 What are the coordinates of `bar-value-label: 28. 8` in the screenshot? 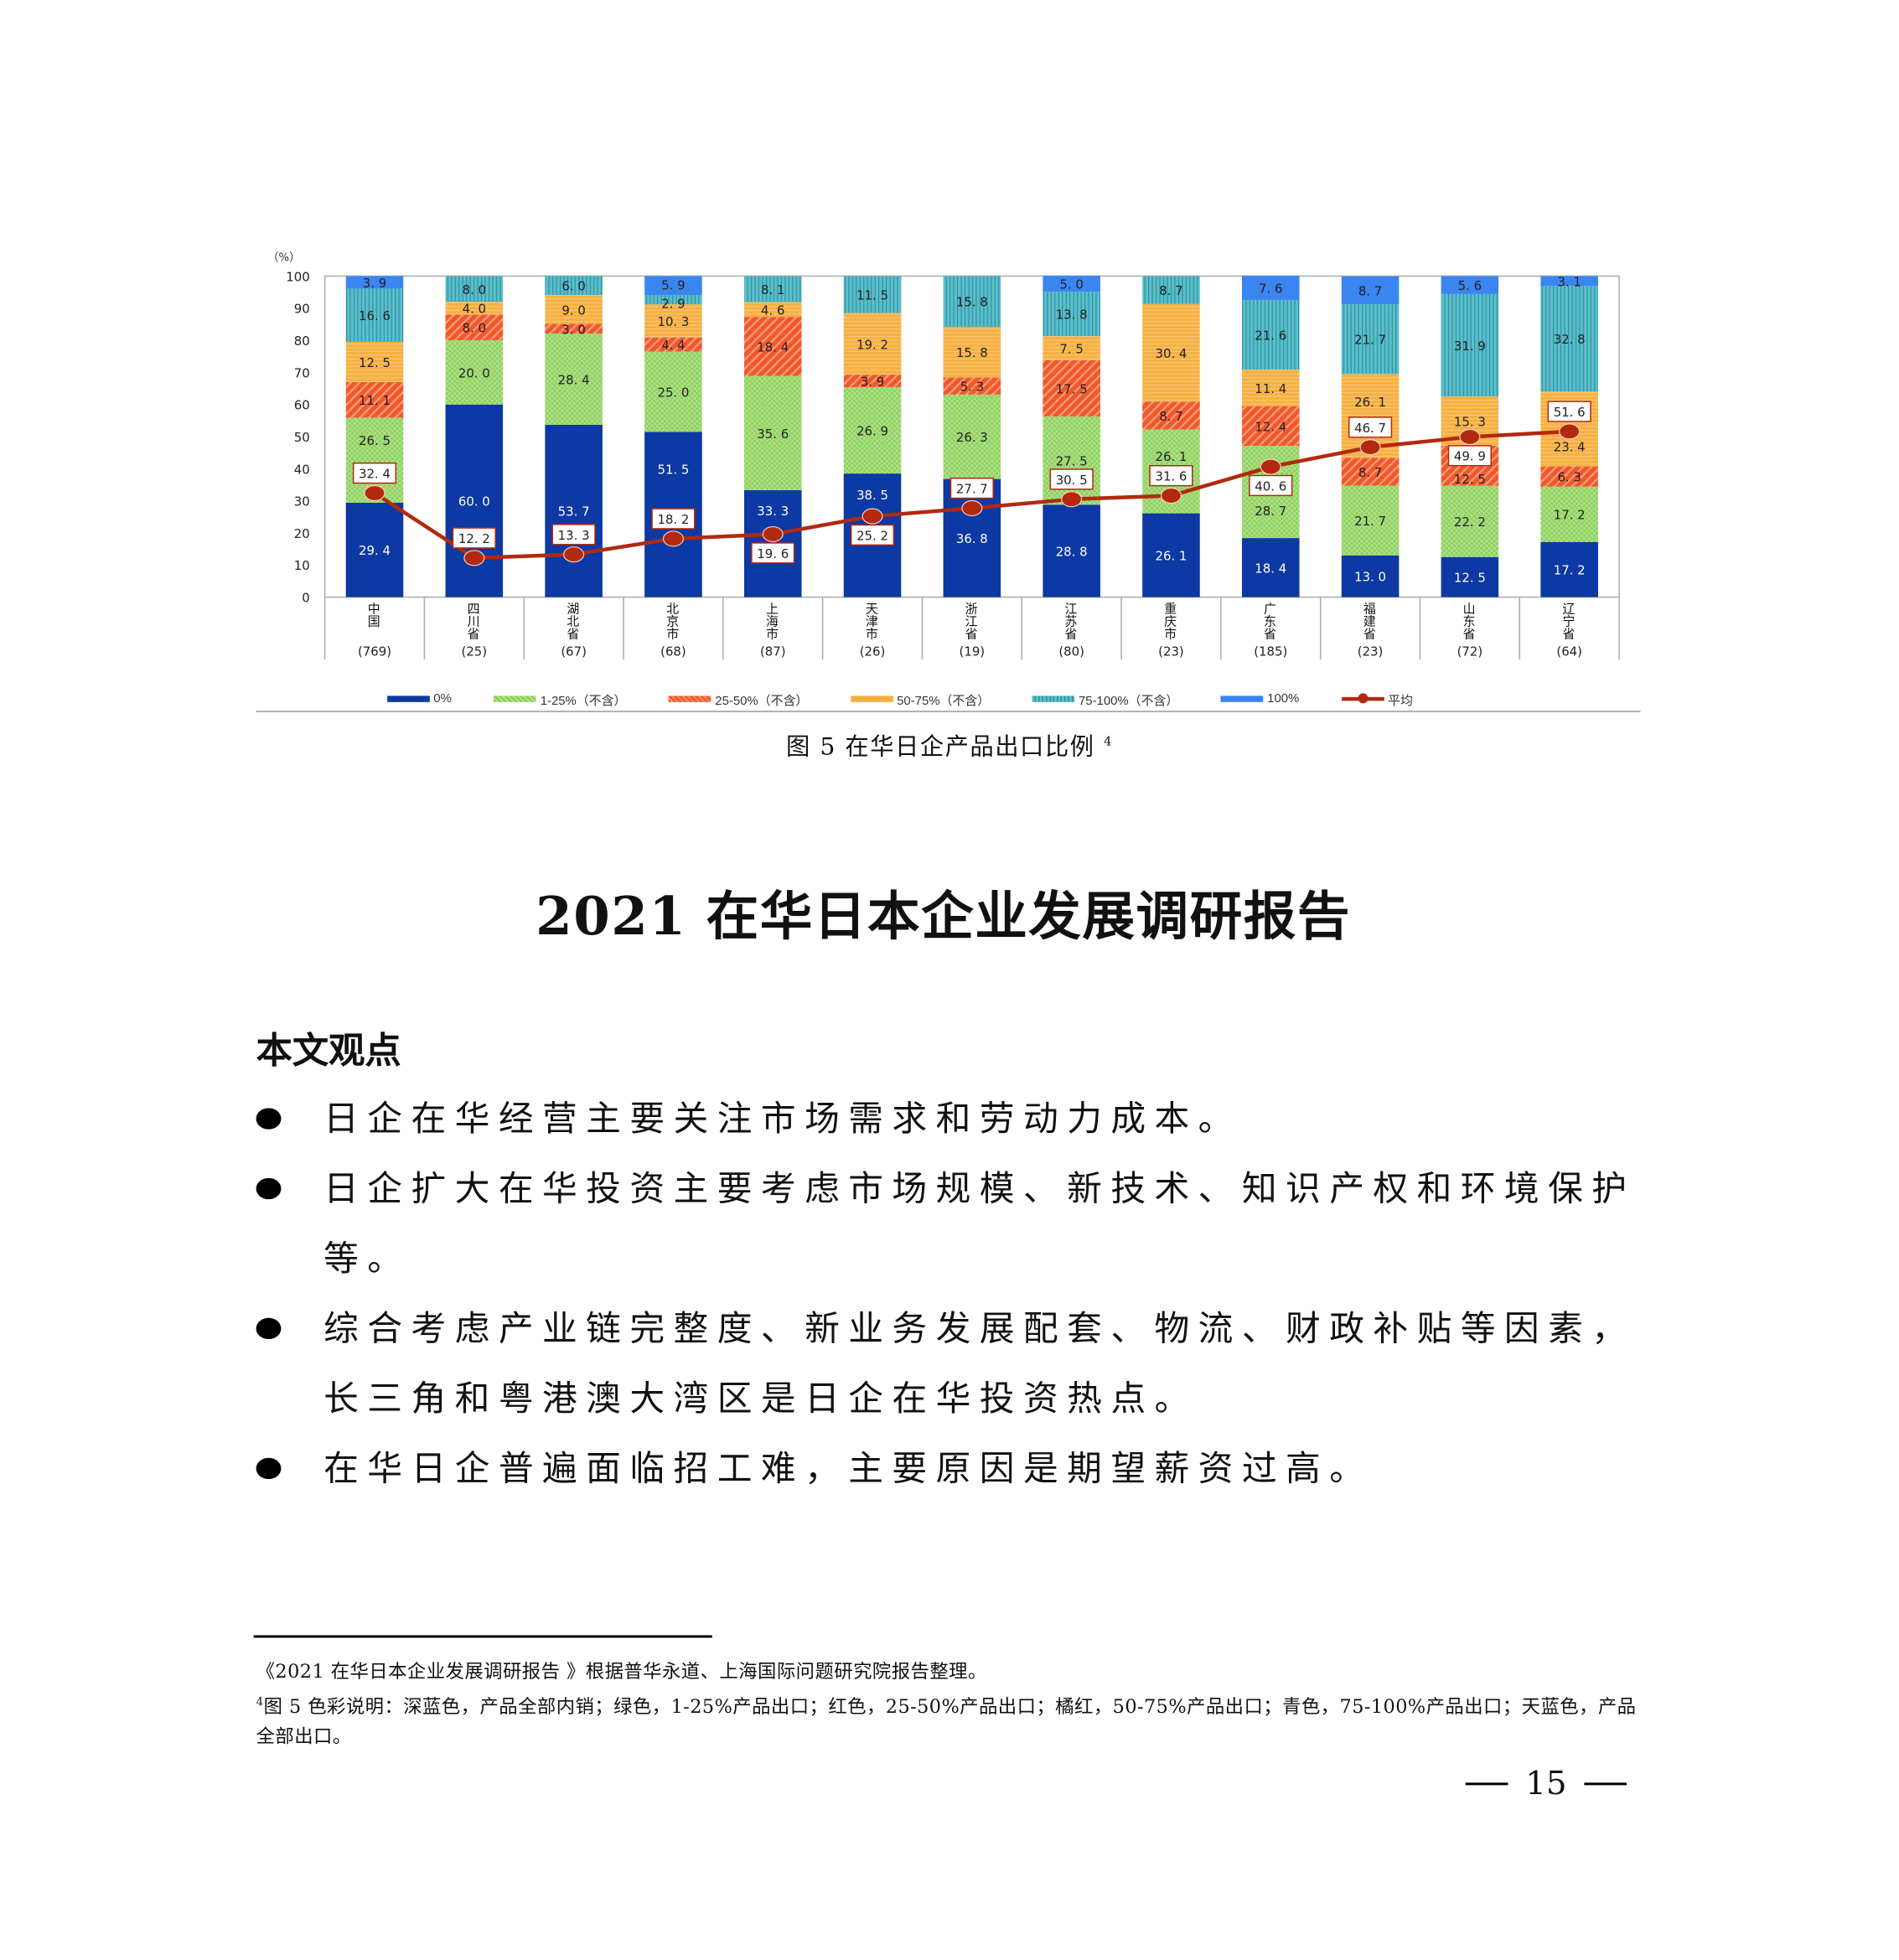 It's located at (1072, 551).